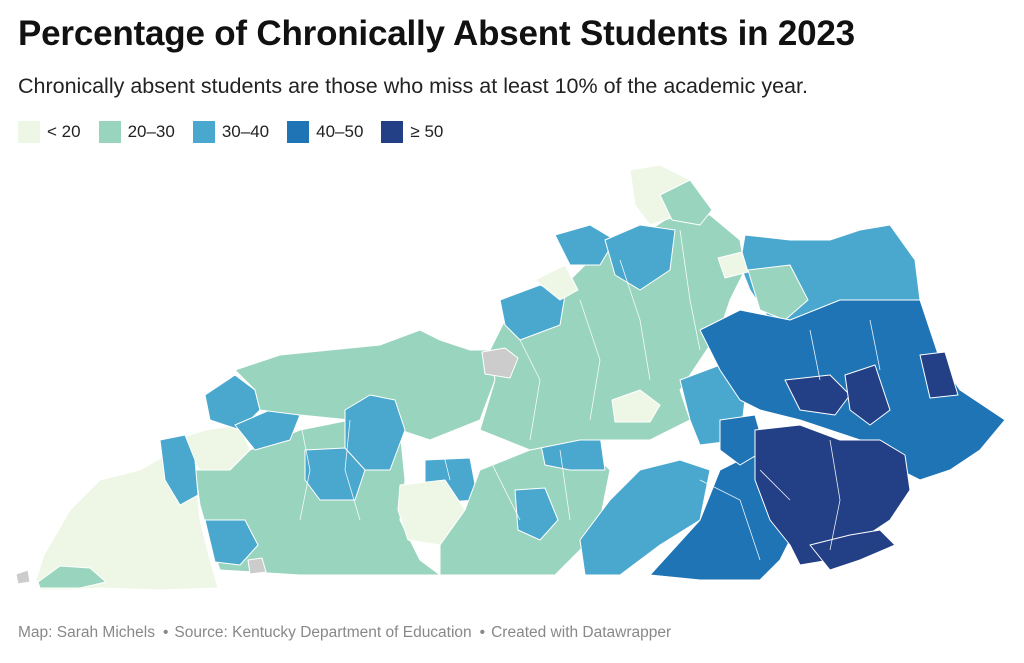 The width and height of the screenshot is (1024, 663). What do you see at coordinates (686, 202) in the screenshot?
I see `region-north-teal` at bounding box center [686, 202].